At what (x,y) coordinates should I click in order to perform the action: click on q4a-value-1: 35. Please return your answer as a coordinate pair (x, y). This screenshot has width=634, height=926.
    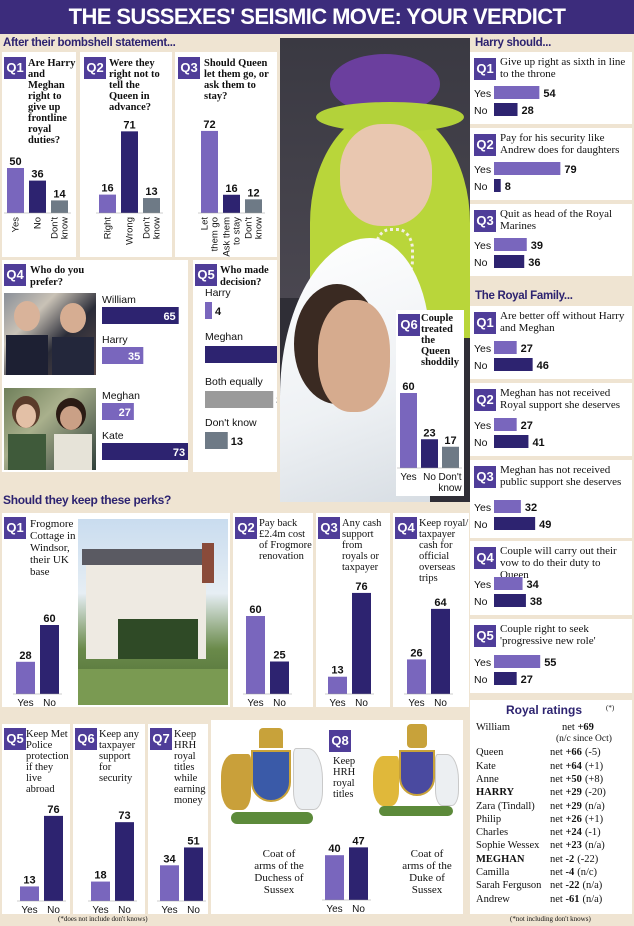
    Looking at the image, I should click on (134, 357).